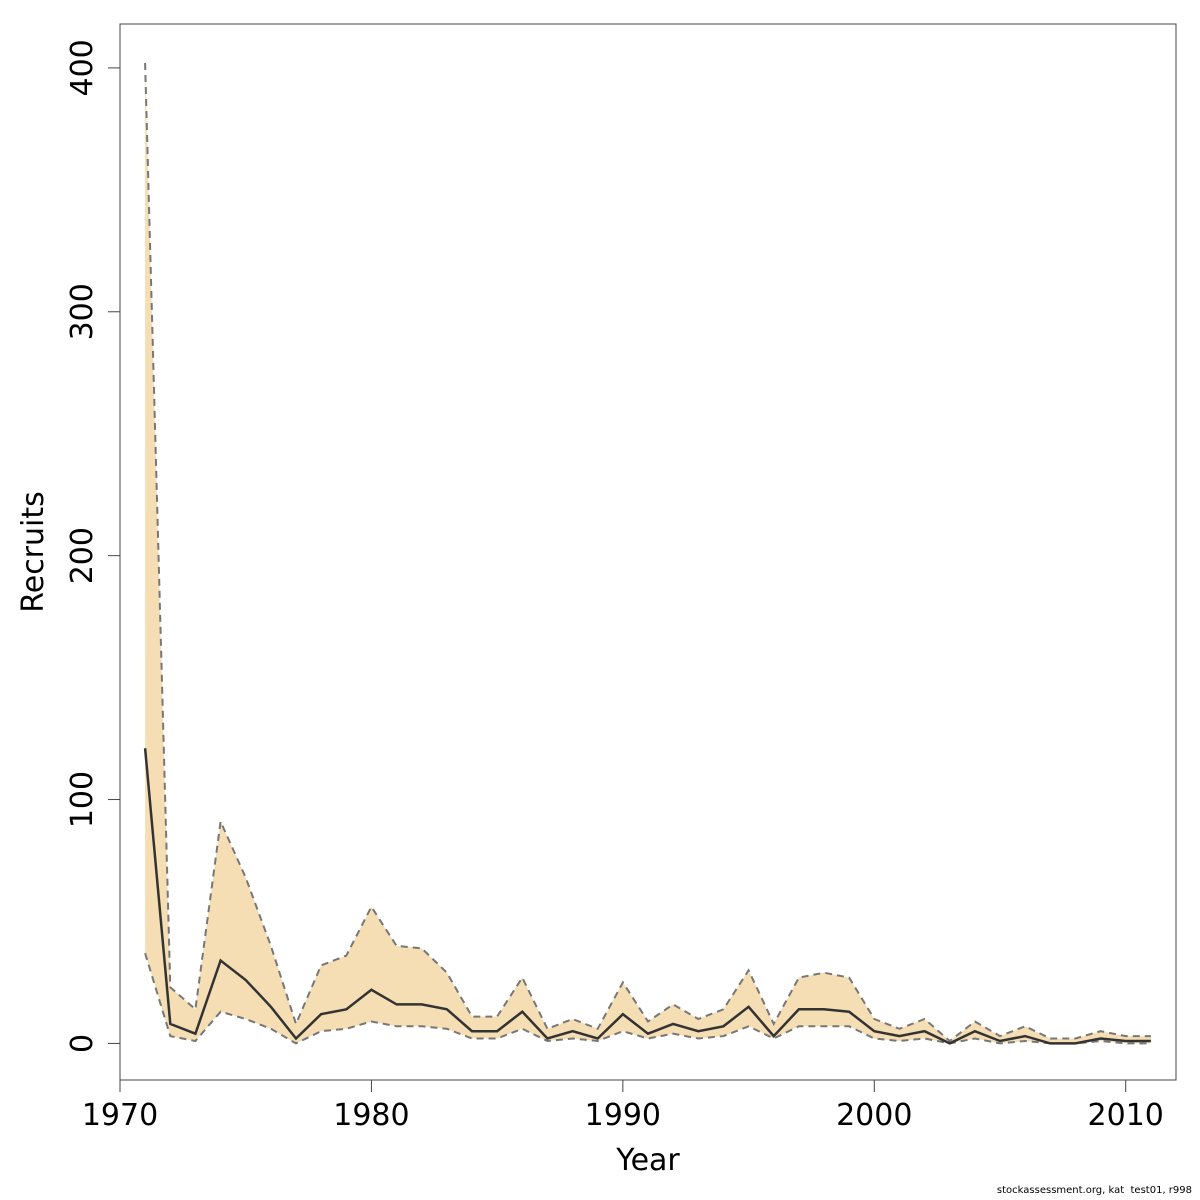 Image resolution: width=1200 pixels, height=1200 pixels. Describe the element at coordinates (82, 1043) in the screenshot. I see `y-tick-label: 0` at that location.